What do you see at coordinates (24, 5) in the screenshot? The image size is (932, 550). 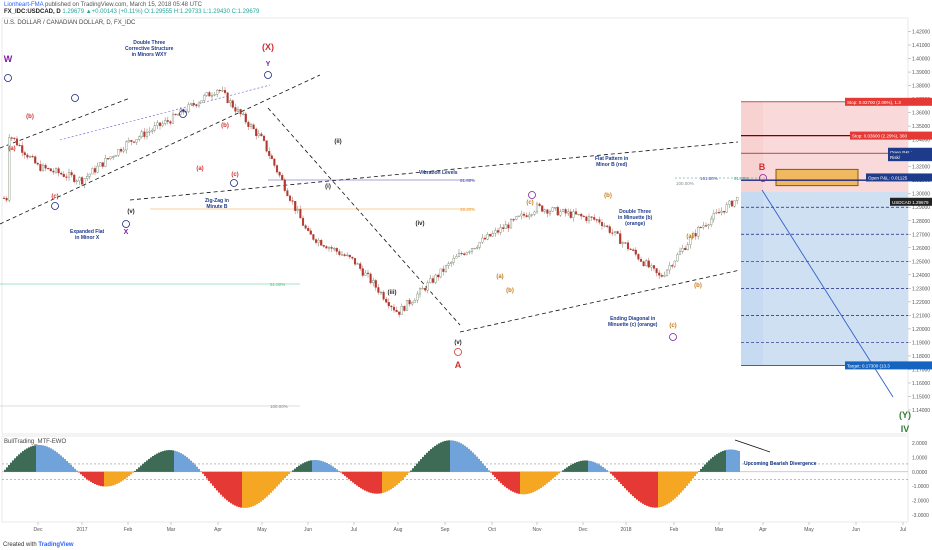 I see `author-name: Lionheart-FMA` at bounding box center [24, 5].